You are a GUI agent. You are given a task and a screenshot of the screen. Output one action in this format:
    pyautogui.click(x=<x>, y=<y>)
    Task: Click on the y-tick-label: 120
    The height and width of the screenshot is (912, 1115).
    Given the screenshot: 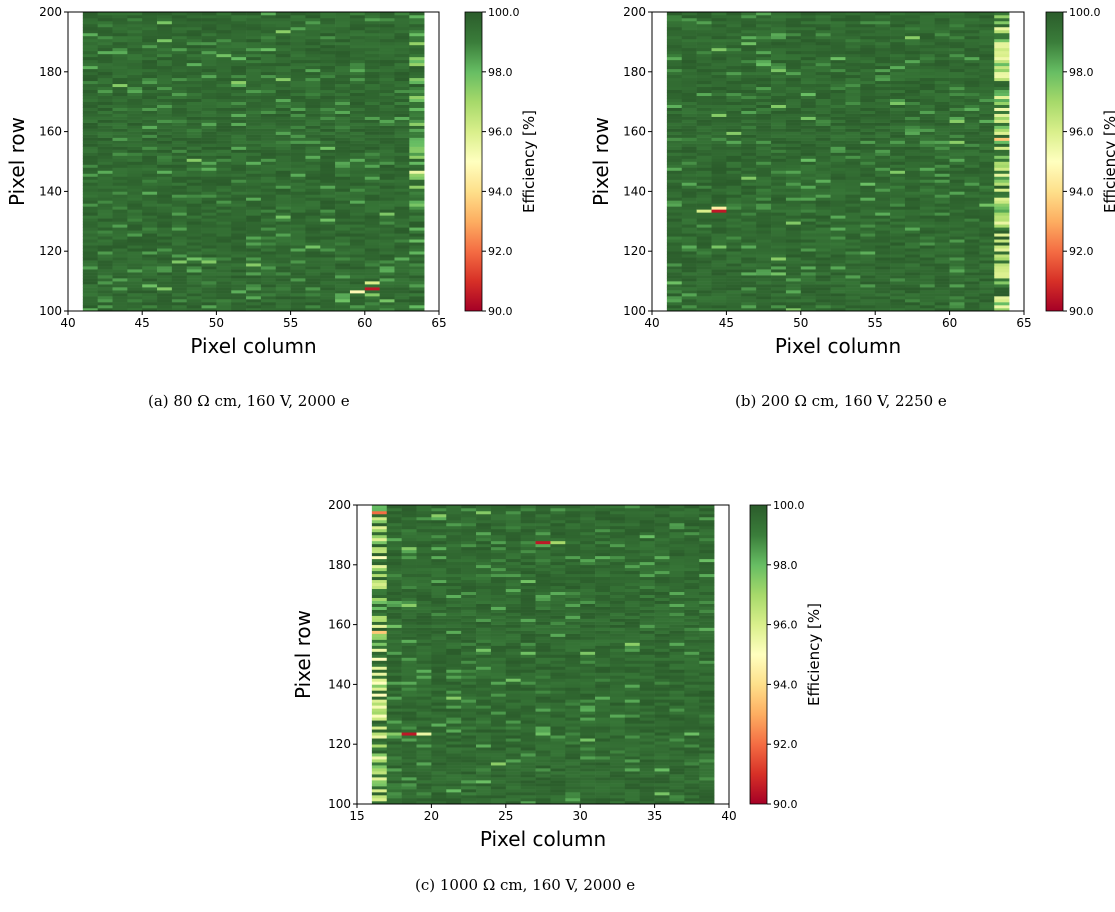 What is the action you would take?
    pyautogui.click(x=50, y=251)
    